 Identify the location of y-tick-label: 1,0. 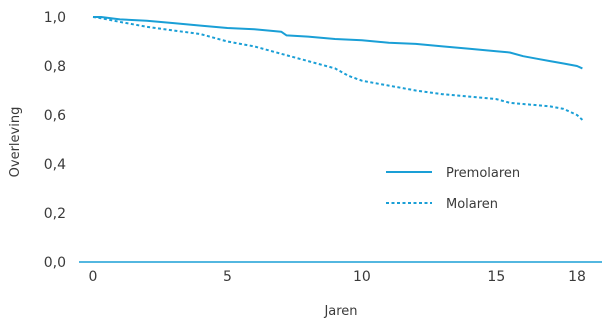
(55, 18).